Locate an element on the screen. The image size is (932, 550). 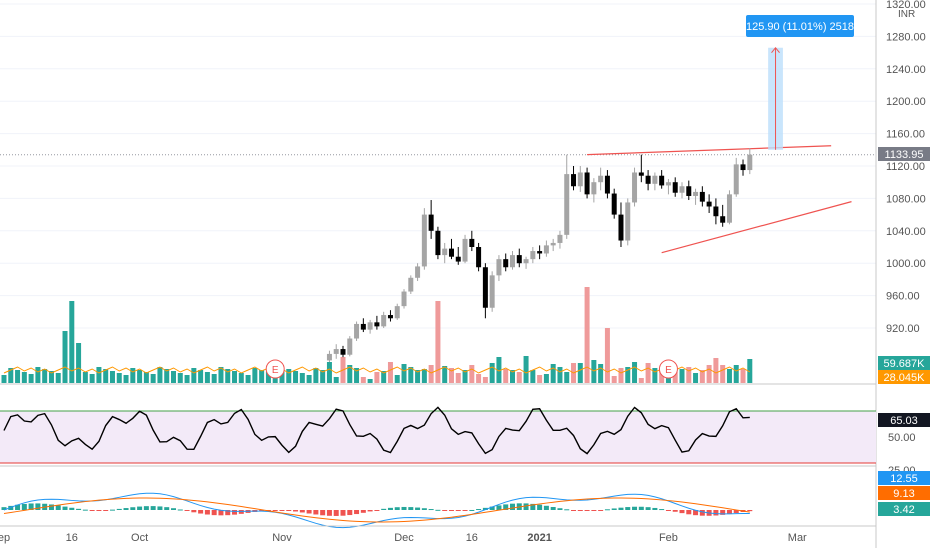
macd-value-label: 12.55 is located at coordinates (904, 479).